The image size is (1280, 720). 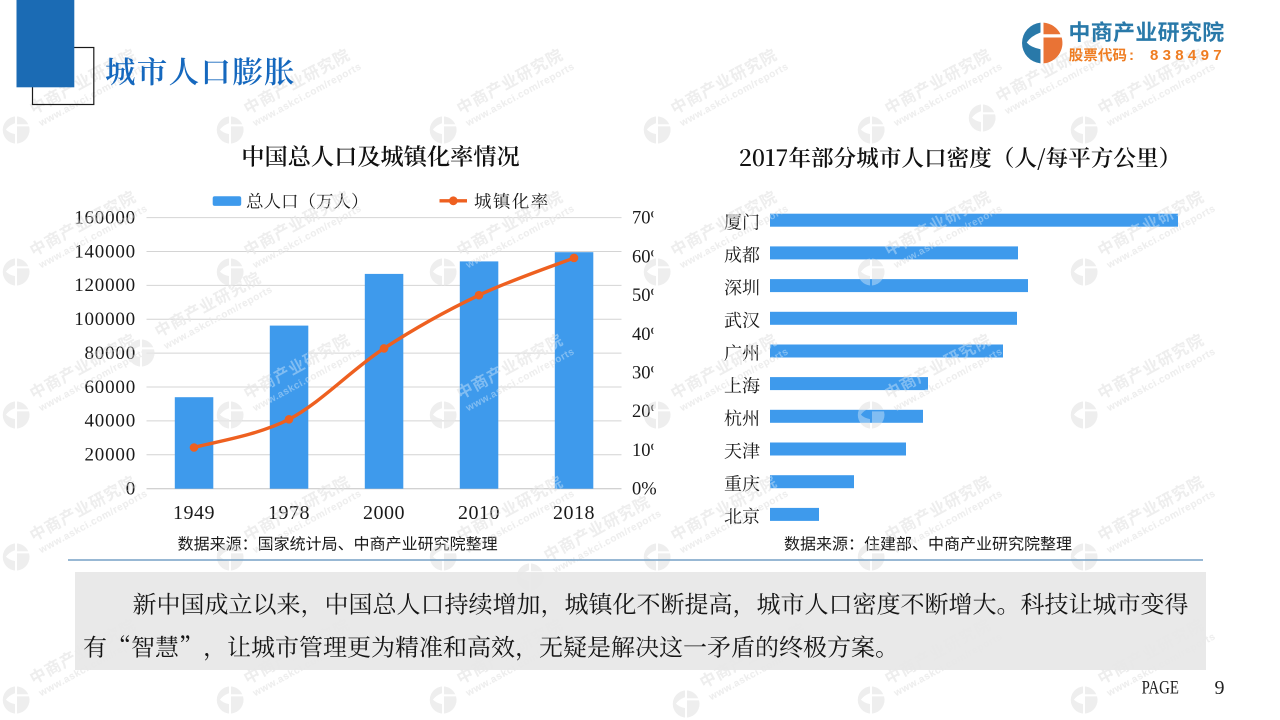 What do you see at coordinates (194, 513) in the screenshot?
I see `svg-text: 1949` at bounding box center [194, 513].